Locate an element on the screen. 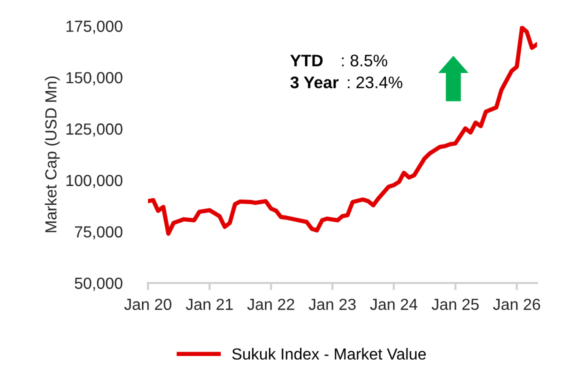  x-tick-label: Jan 21 is located at coordinates (209, 304).